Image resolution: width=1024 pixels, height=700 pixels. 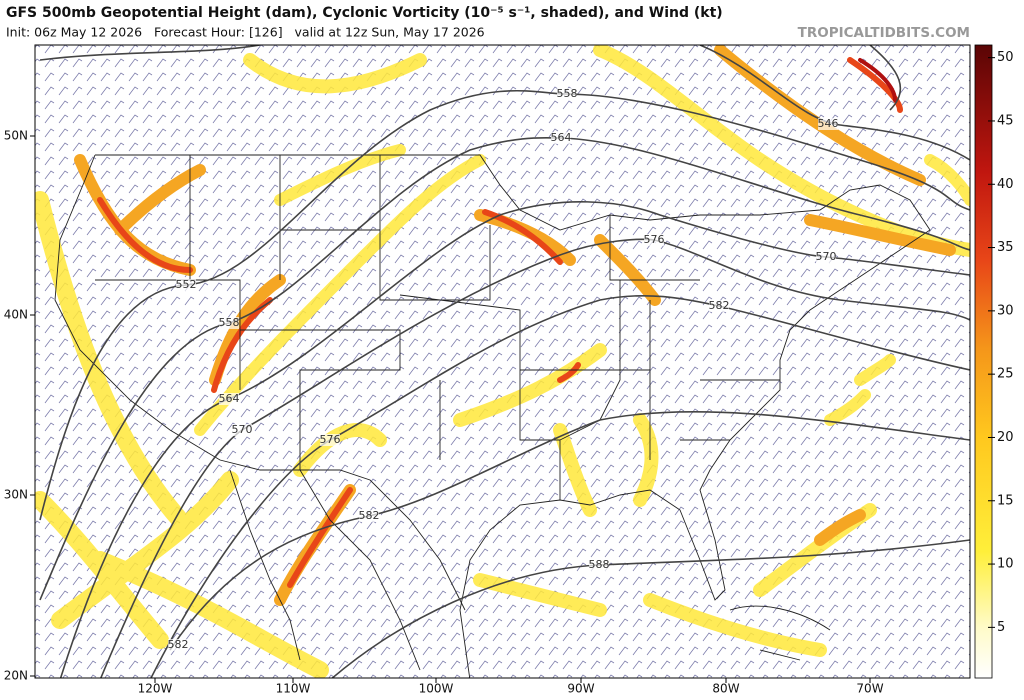 What do you see at coordinates (1005, 57) in the screenshot?
I see `colorbar-tick-label: 50` at bounding box center [1005, 57].